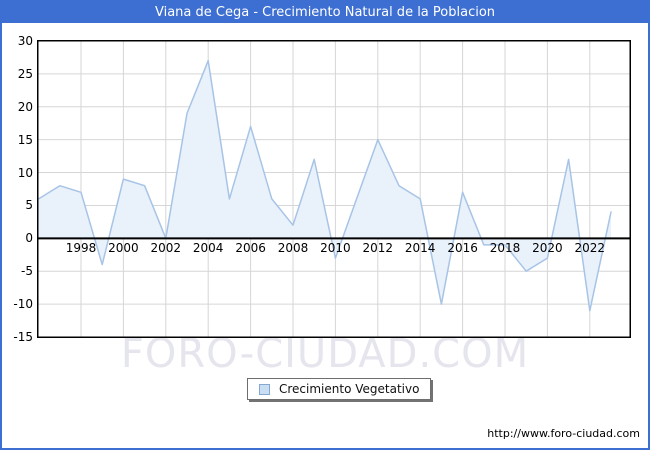 The height and width of the screenshot is (450, 650). Describe the element at coordinates (378, 248) in the screenshot. I see `x-tick-label: 2012` at that location.